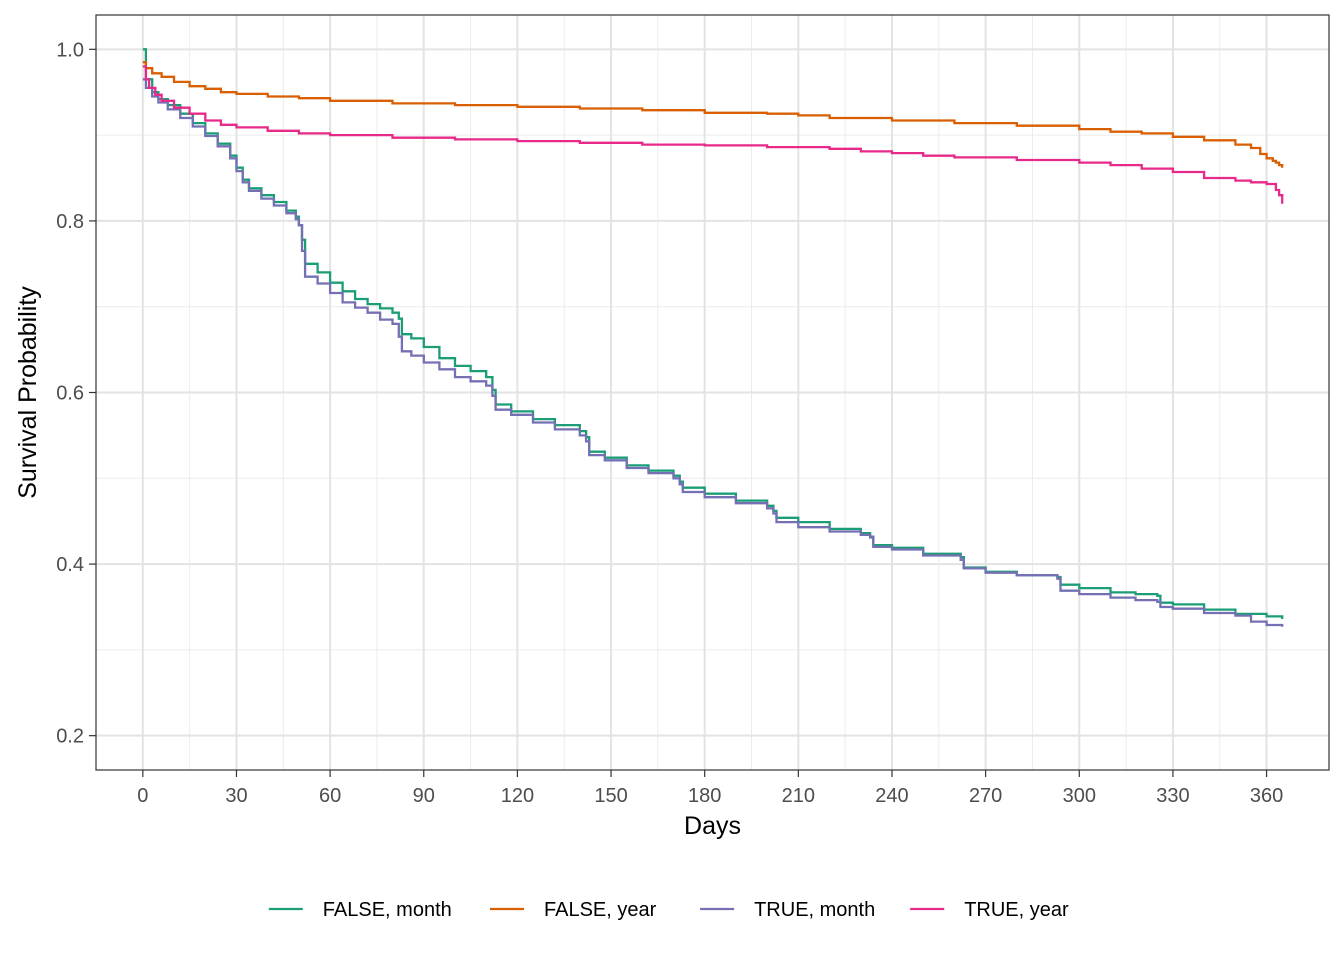 The width and height of the screenshot is (1344, 960). What do you see at coordinates (70, 394) in the screenshot?
I see `y-tick-label: 0.6` at bounding box center [70, 394].